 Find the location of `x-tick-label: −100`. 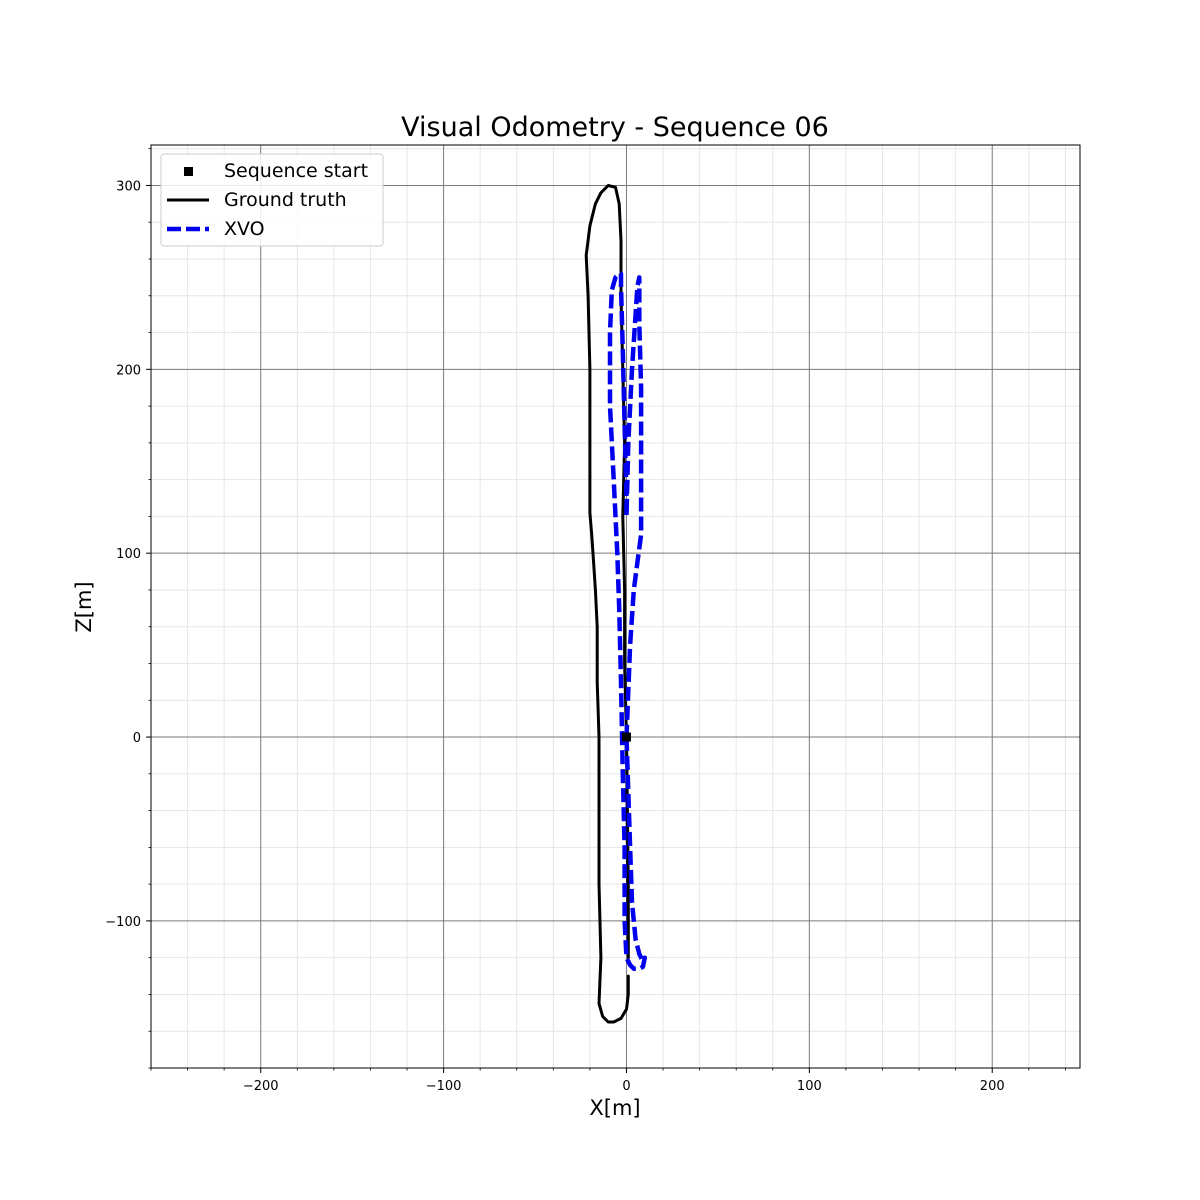

x-tick-label: −100 is located at coordinates (444, 1086).